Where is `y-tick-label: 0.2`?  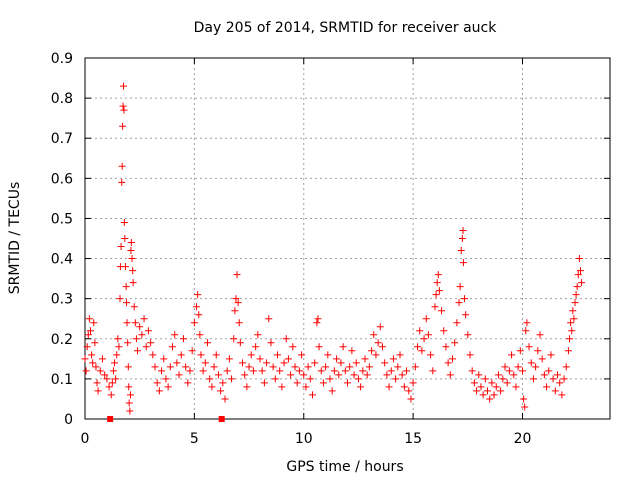
y-tick-label: 0.2 is located at coordinates (62, 340).